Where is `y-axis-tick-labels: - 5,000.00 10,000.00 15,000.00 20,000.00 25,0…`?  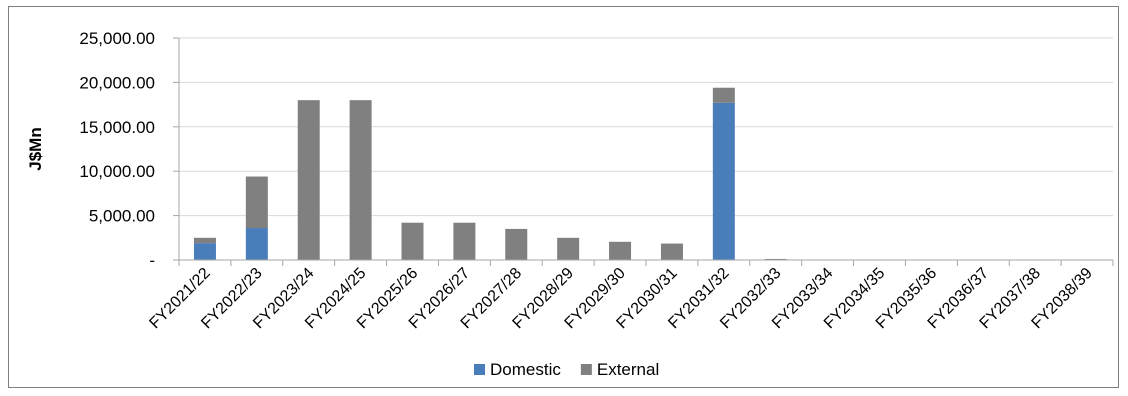 y-axis-tick-labels: - 5,000.00 10,000.00 15,000.00 20,000.00 25,0… is located at coordinates (117, 149).